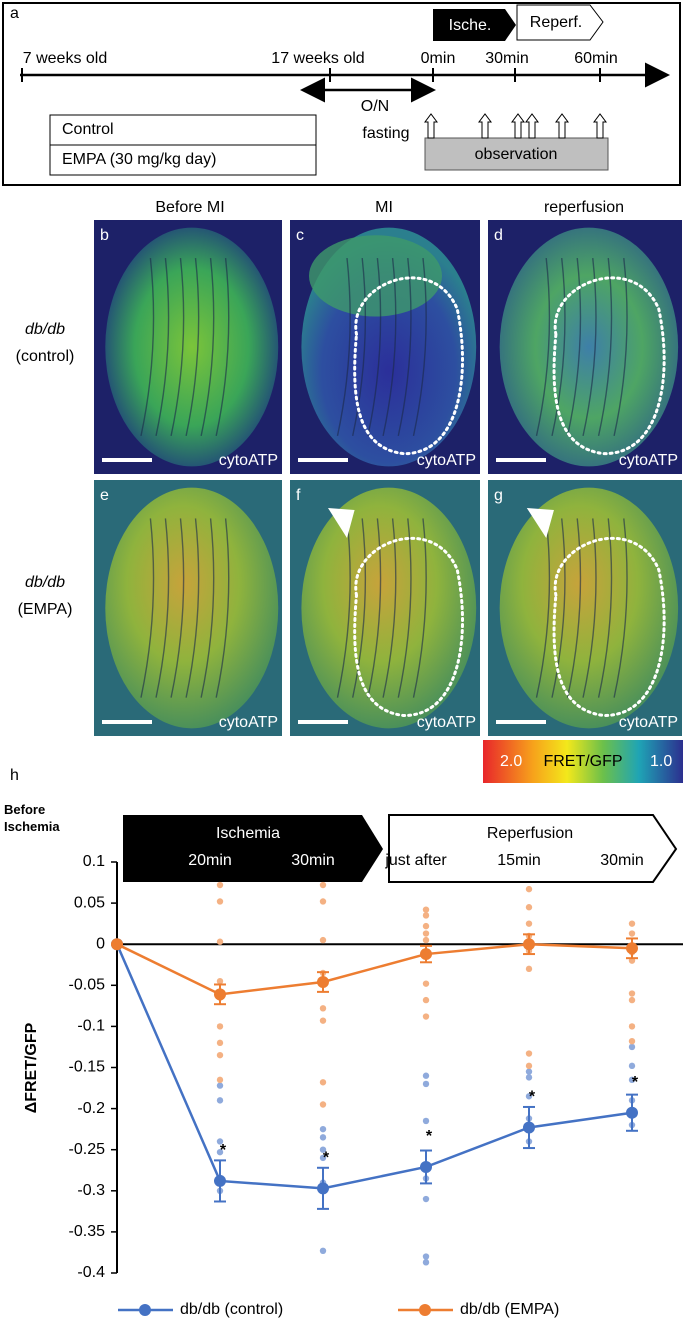 The height and width of the screenshot is (1327, 685). I want to click on legend-label: db/db (control), so click(231, 1309).